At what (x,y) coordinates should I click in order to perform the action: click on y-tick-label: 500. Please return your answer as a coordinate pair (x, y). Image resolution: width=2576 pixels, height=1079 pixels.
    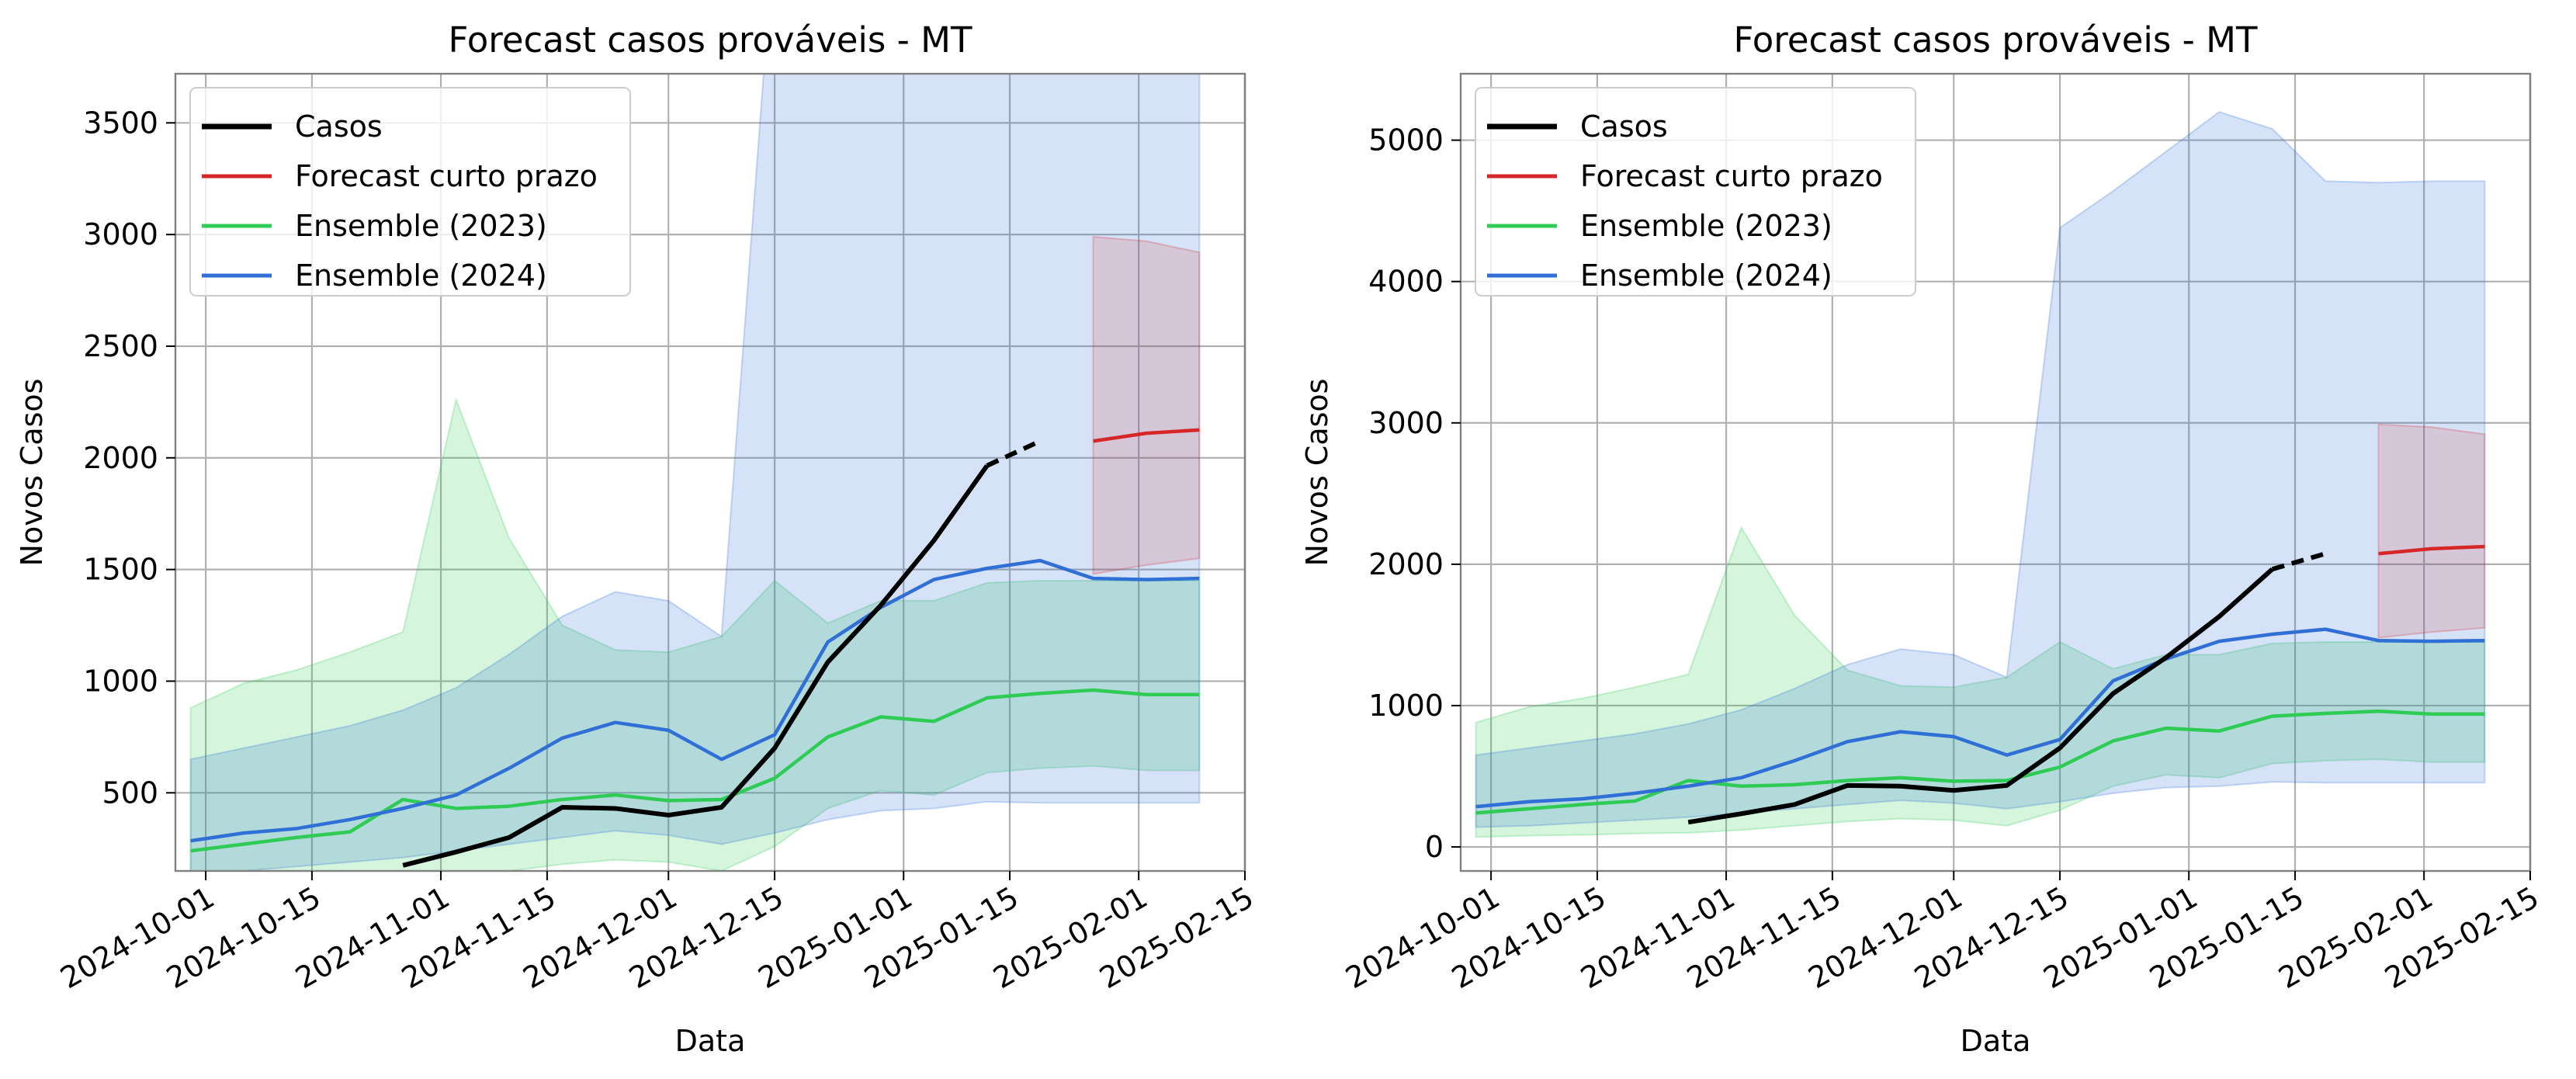
    Looking at the image, I should click on (130, 793).